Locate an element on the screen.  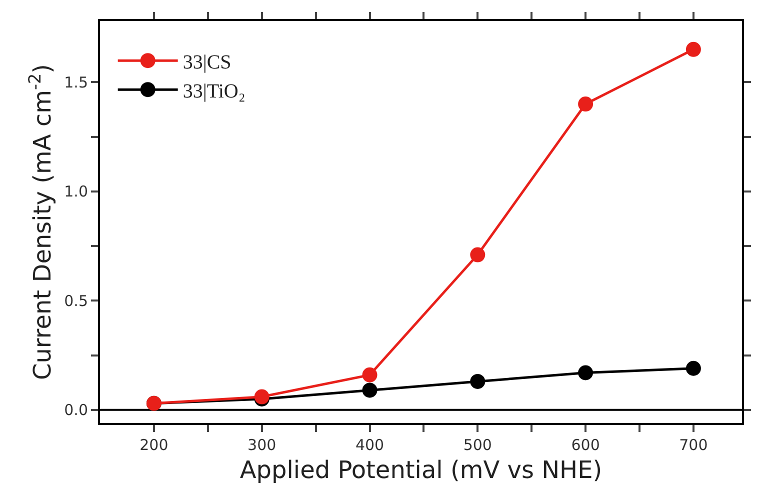
x-tick-label: 700 is located at coordinates (693, 445).